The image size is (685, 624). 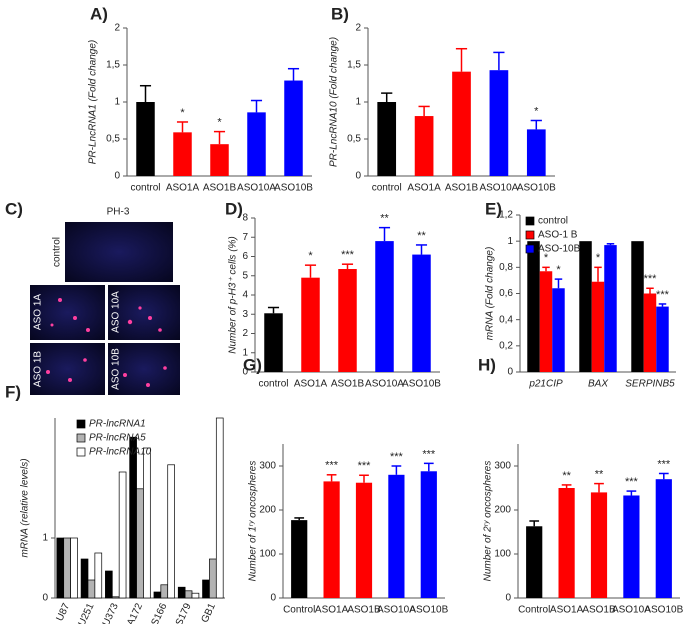 What do you see at coordinates (506, 267) in the screenshot?
I see `y-tick-label: 0,8` at bounding box center [506, 267].